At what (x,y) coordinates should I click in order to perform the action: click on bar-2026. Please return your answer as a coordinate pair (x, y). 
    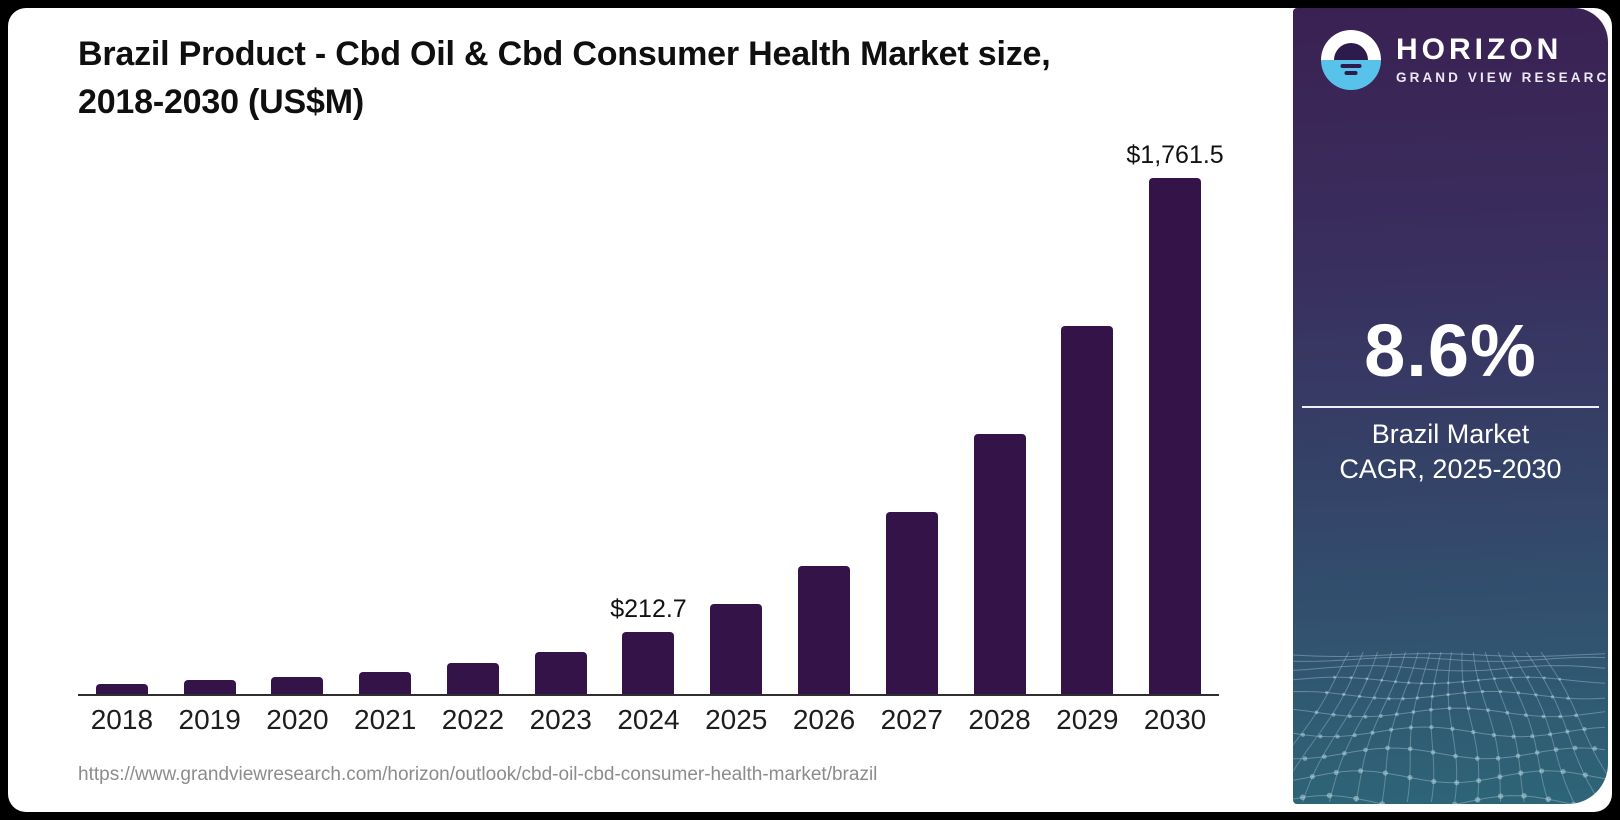
    Looking at the image, I should click on (824, 630).